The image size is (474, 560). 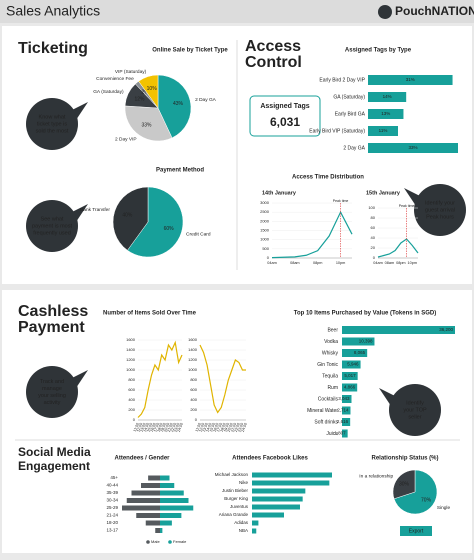 What do you see at coordinates (222, 379) in the screenshot?
I see `line` at bounding box center [222, 379].